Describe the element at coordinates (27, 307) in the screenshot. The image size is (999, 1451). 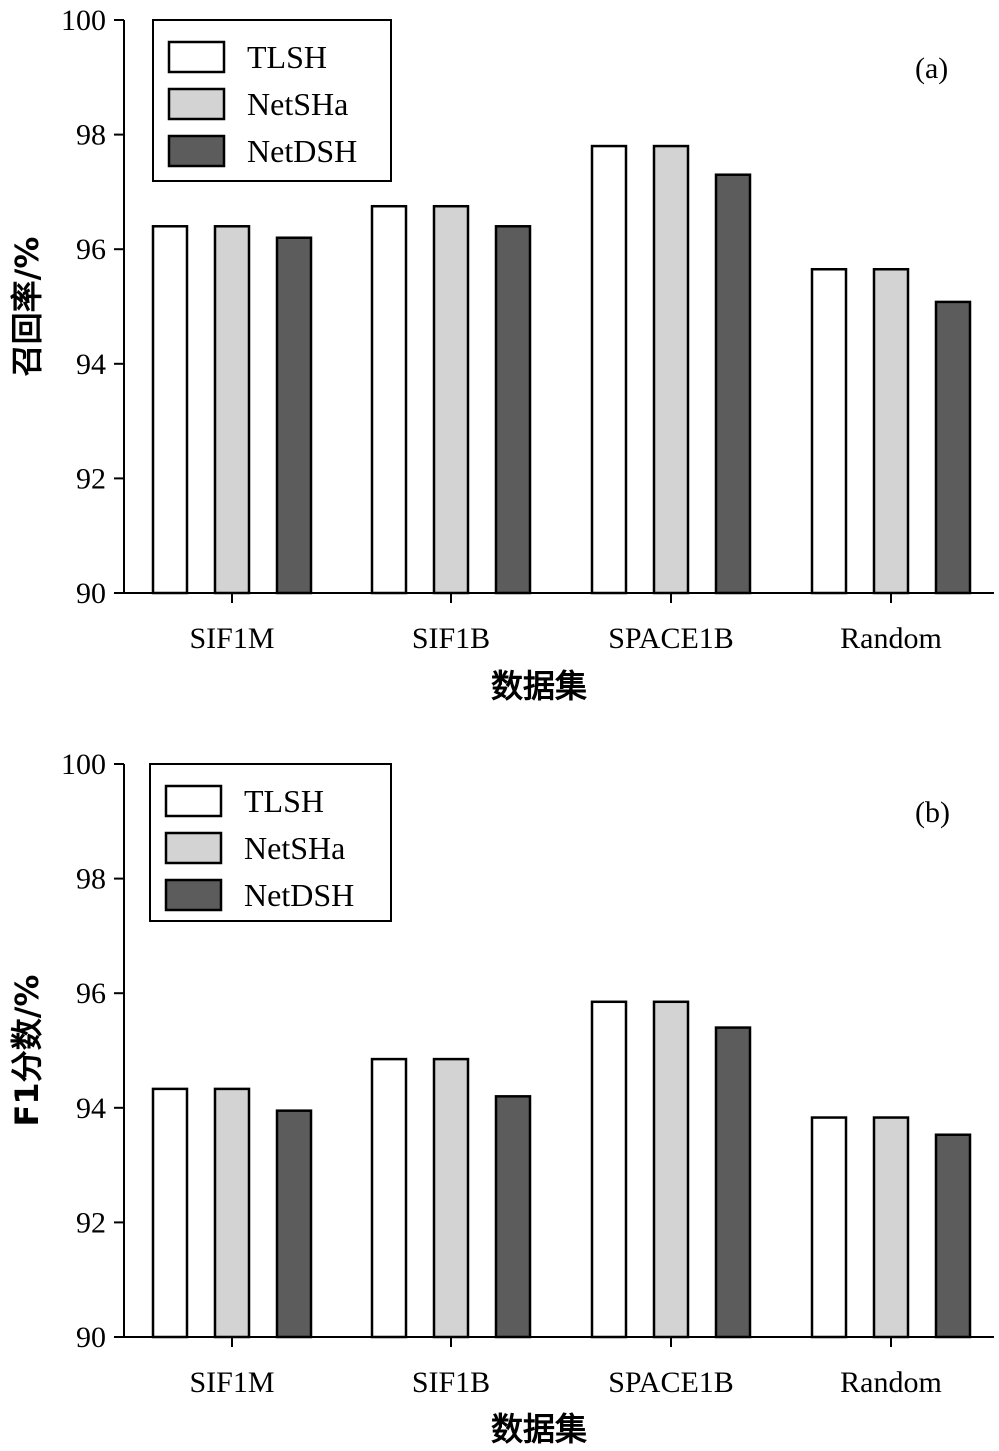
I see `y-axis-title: 召回率/%` at that location.